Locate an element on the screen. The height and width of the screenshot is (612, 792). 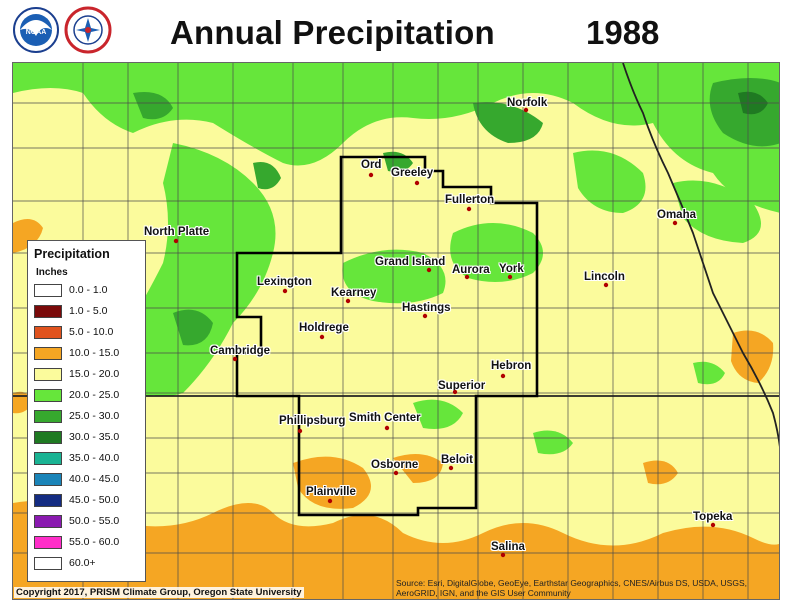
river-boundary is located at coordinates (700, 255).